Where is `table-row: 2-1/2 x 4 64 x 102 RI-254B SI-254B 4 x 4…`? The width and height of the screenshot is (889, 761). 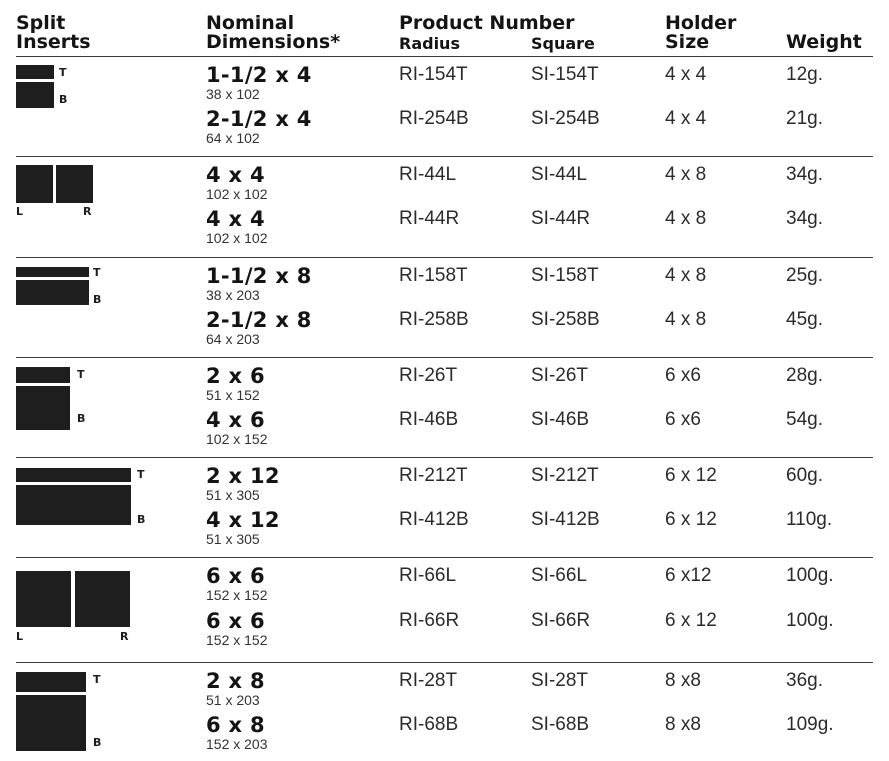 table-row: 2-1/2 x 4 64 x 102 RI-254B SI-254B 4 x 4… is located at coordinates (444, 130).